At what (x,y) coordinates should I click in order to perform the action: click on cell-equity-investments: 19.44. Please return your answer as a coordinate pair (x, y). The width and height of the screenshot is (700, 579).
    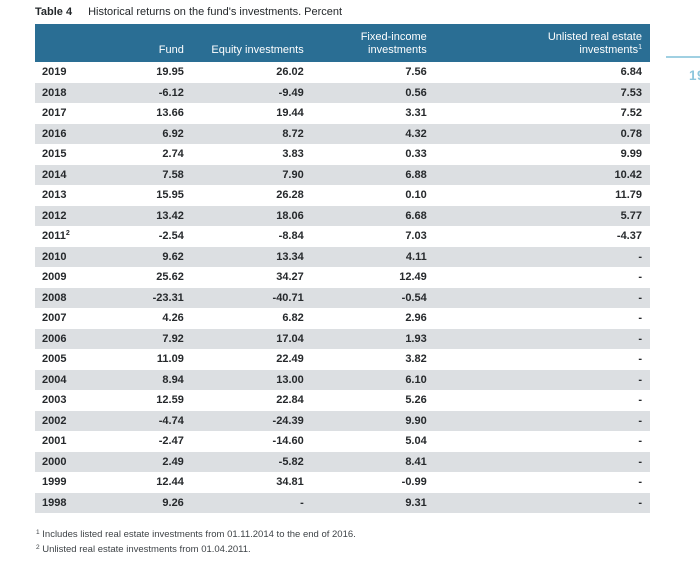
    Looking at the image, I should click on (290, 113).